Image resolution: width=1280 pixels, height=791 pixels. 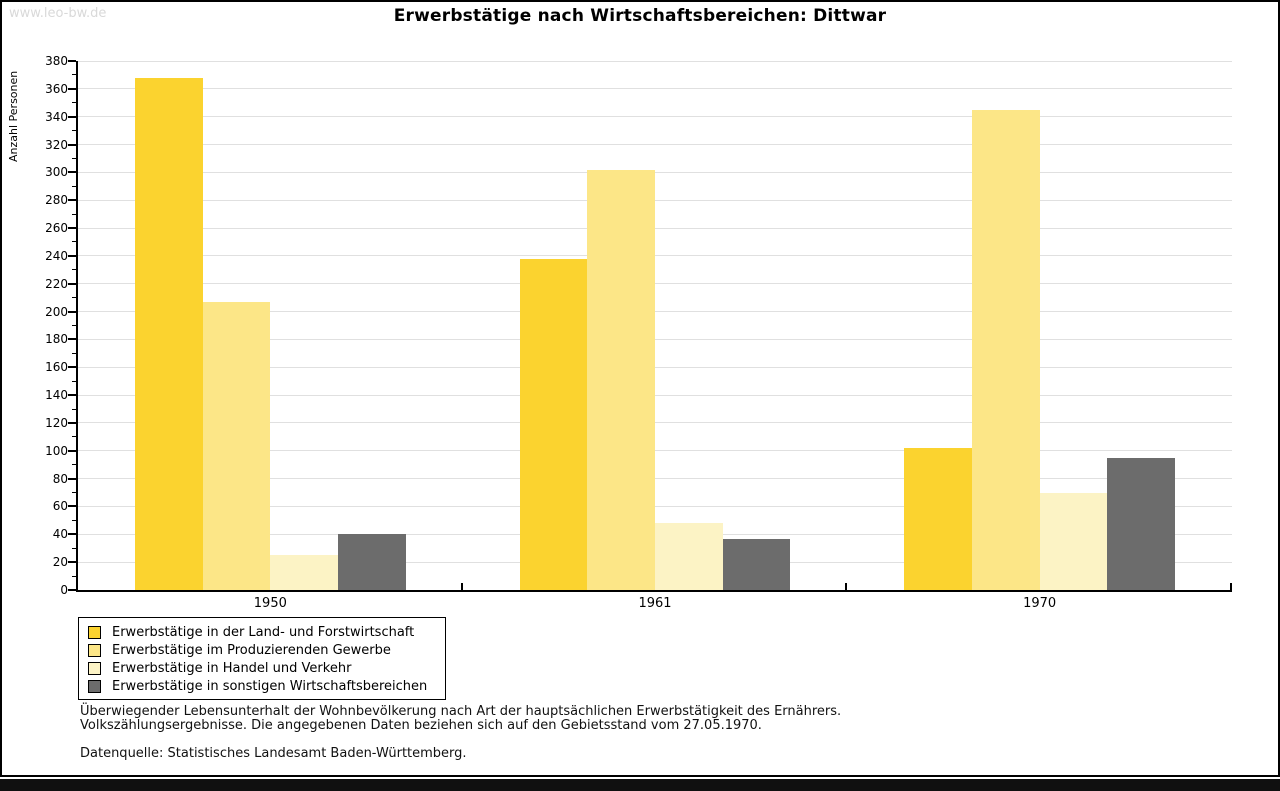 What do you see at coordinates (1006, 349) in the screenshot?
I see `bar-1970-series2` at bounding box center [1006, 349].